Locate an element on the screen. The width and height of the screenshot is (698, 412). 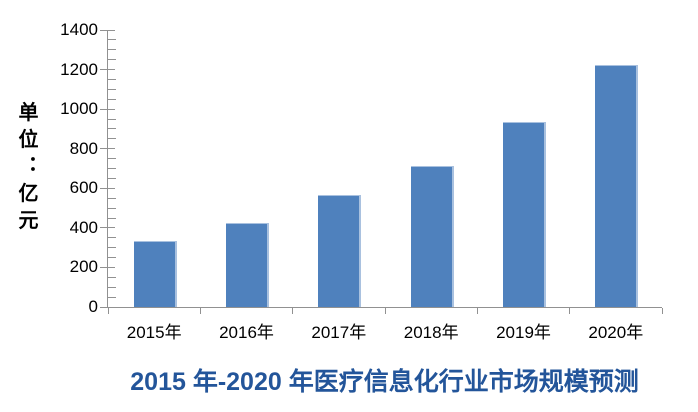
y-tick-label: 1000 is located at coordinates (79, 109).